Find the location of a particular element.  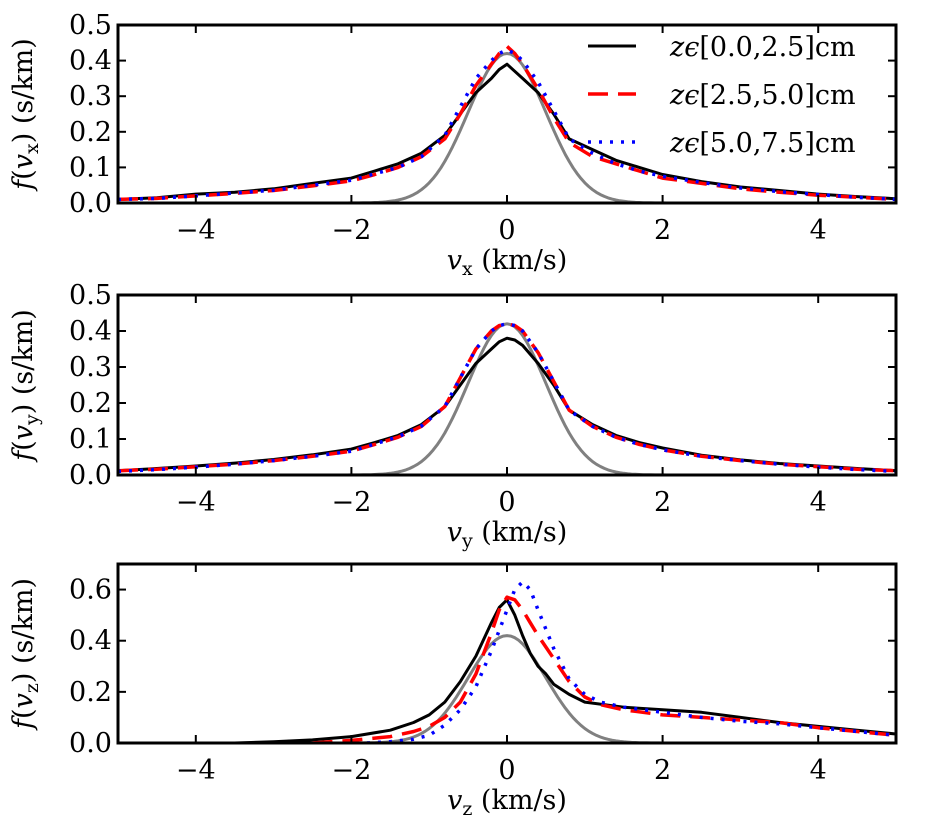

x-axis-label: vz (km/s) is located at coordinates (507, 802).